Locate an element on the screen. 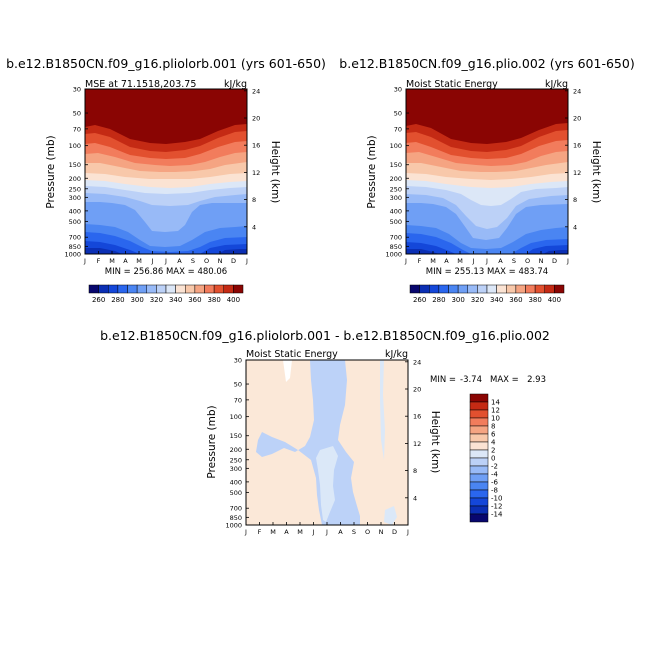 This screenshot has width=654, height=658. colorbar-label: 300 is located at coordinates (136, 300).